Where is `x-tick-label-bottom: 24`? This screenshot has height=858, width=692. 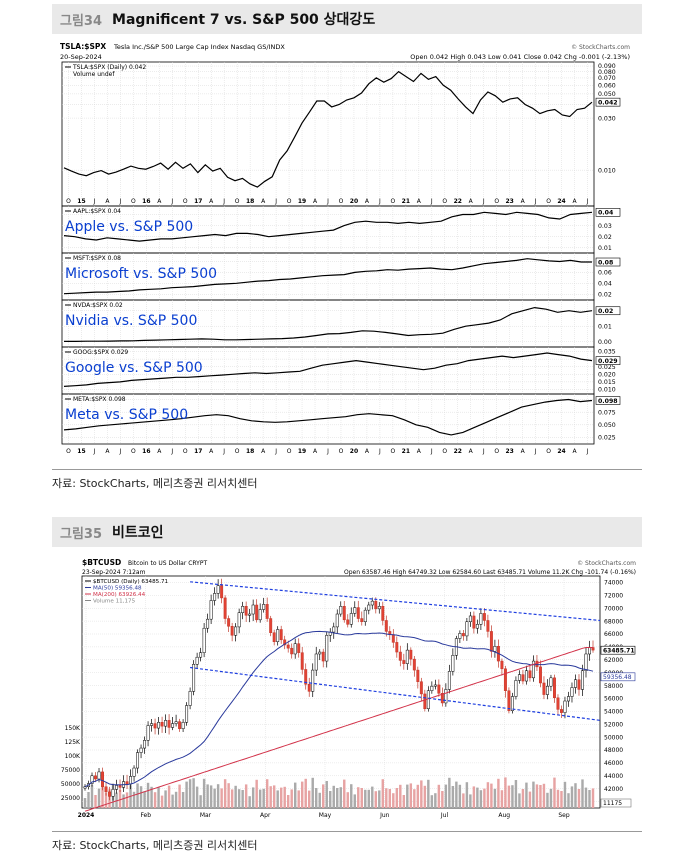
x-tick-label-bottom: 24 is located at coordinates (561, 451).